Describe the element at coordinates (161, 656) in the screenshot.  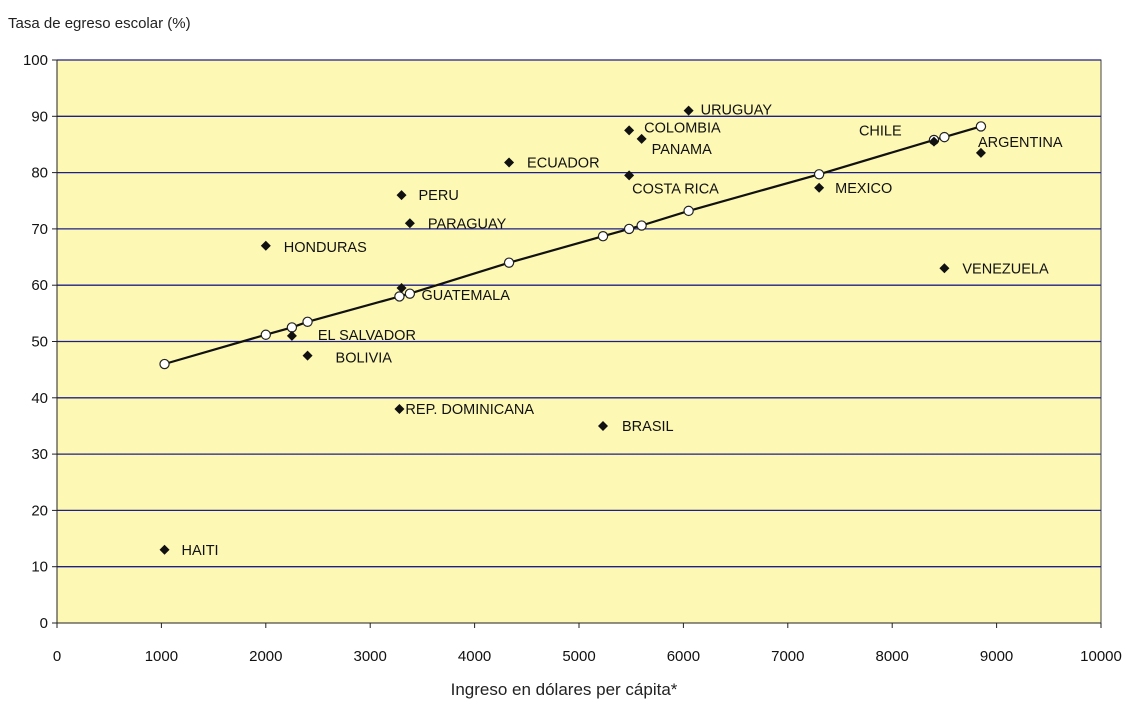
I see `x-tick-label: 1000` at that location.